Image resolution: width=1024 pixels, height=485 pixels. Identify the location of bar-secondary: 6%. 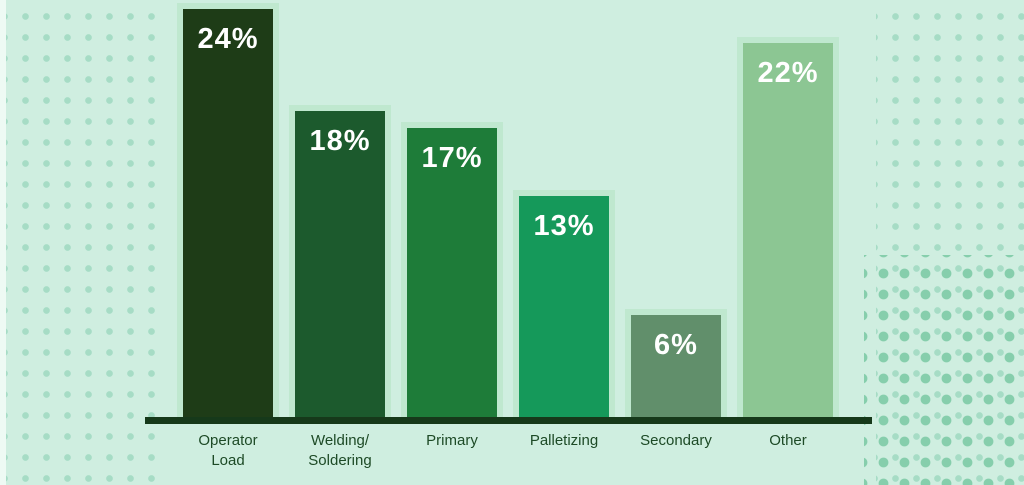
(676, 363).